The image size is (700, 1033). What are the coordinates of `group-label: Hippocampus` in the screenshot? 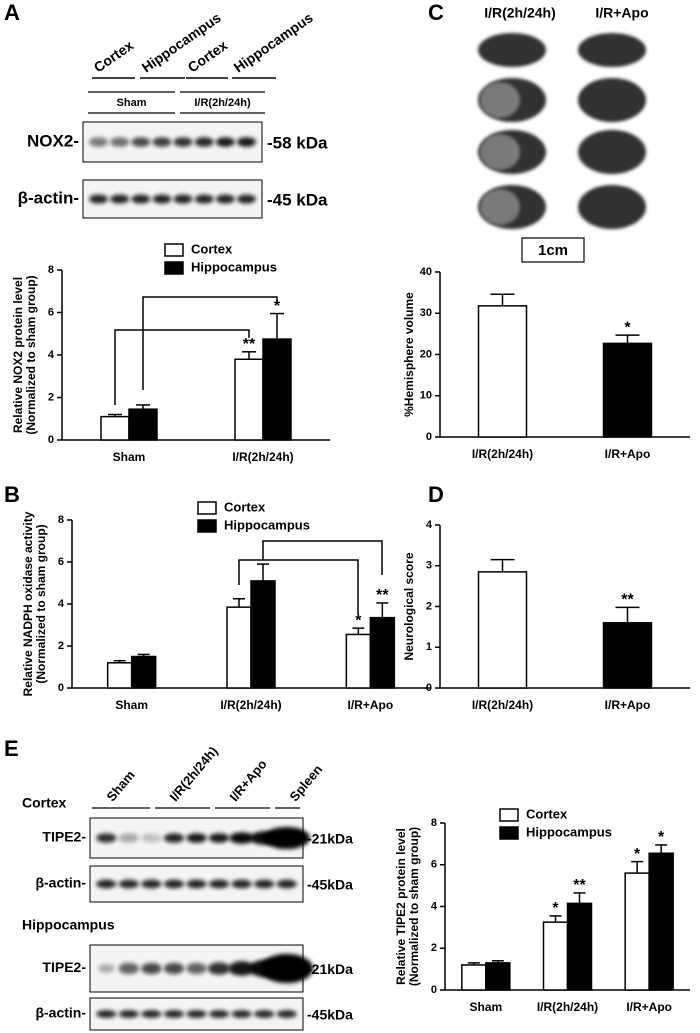 It's located at (273, 42).